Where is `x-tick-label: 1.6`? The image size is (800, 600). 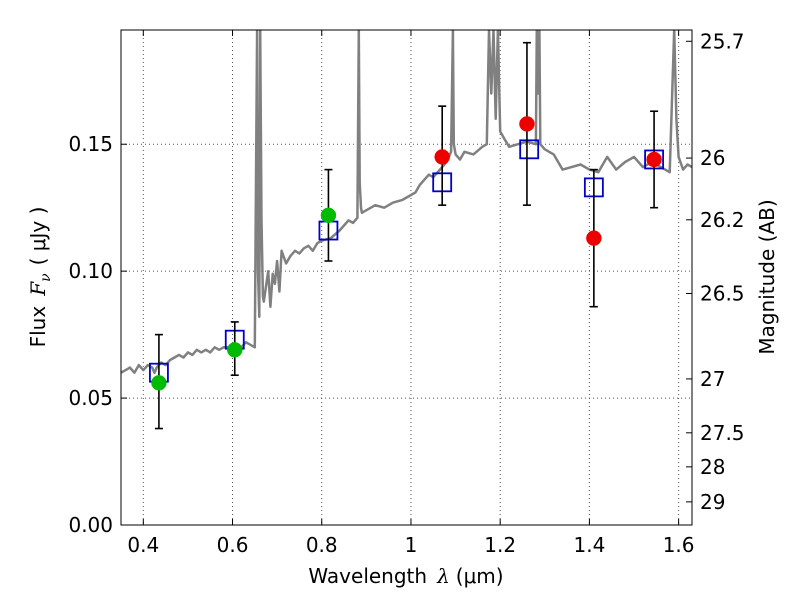
x-tick-label: 1.6 is located at coordinates (679, 545).